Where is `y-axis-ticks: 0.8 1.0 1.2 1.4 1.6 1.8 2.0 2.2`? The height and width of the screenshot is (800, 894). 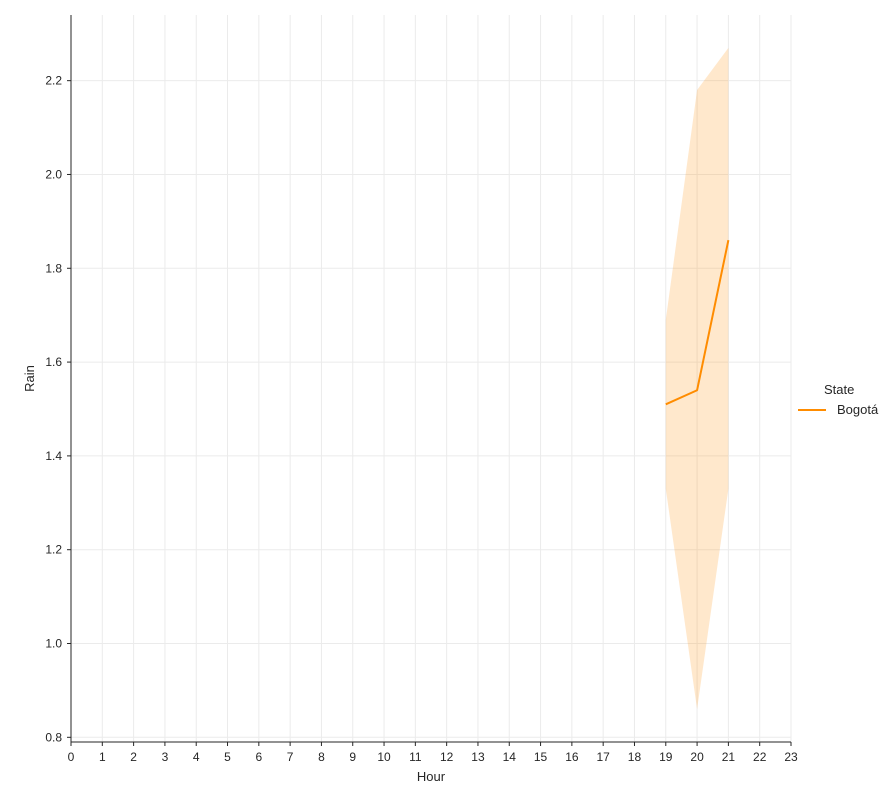
y-axis-ticks: 0.8 1.0 1.2 1.4 1.6 1.8 2.0 2.2 is located at coordinates (58, 409).